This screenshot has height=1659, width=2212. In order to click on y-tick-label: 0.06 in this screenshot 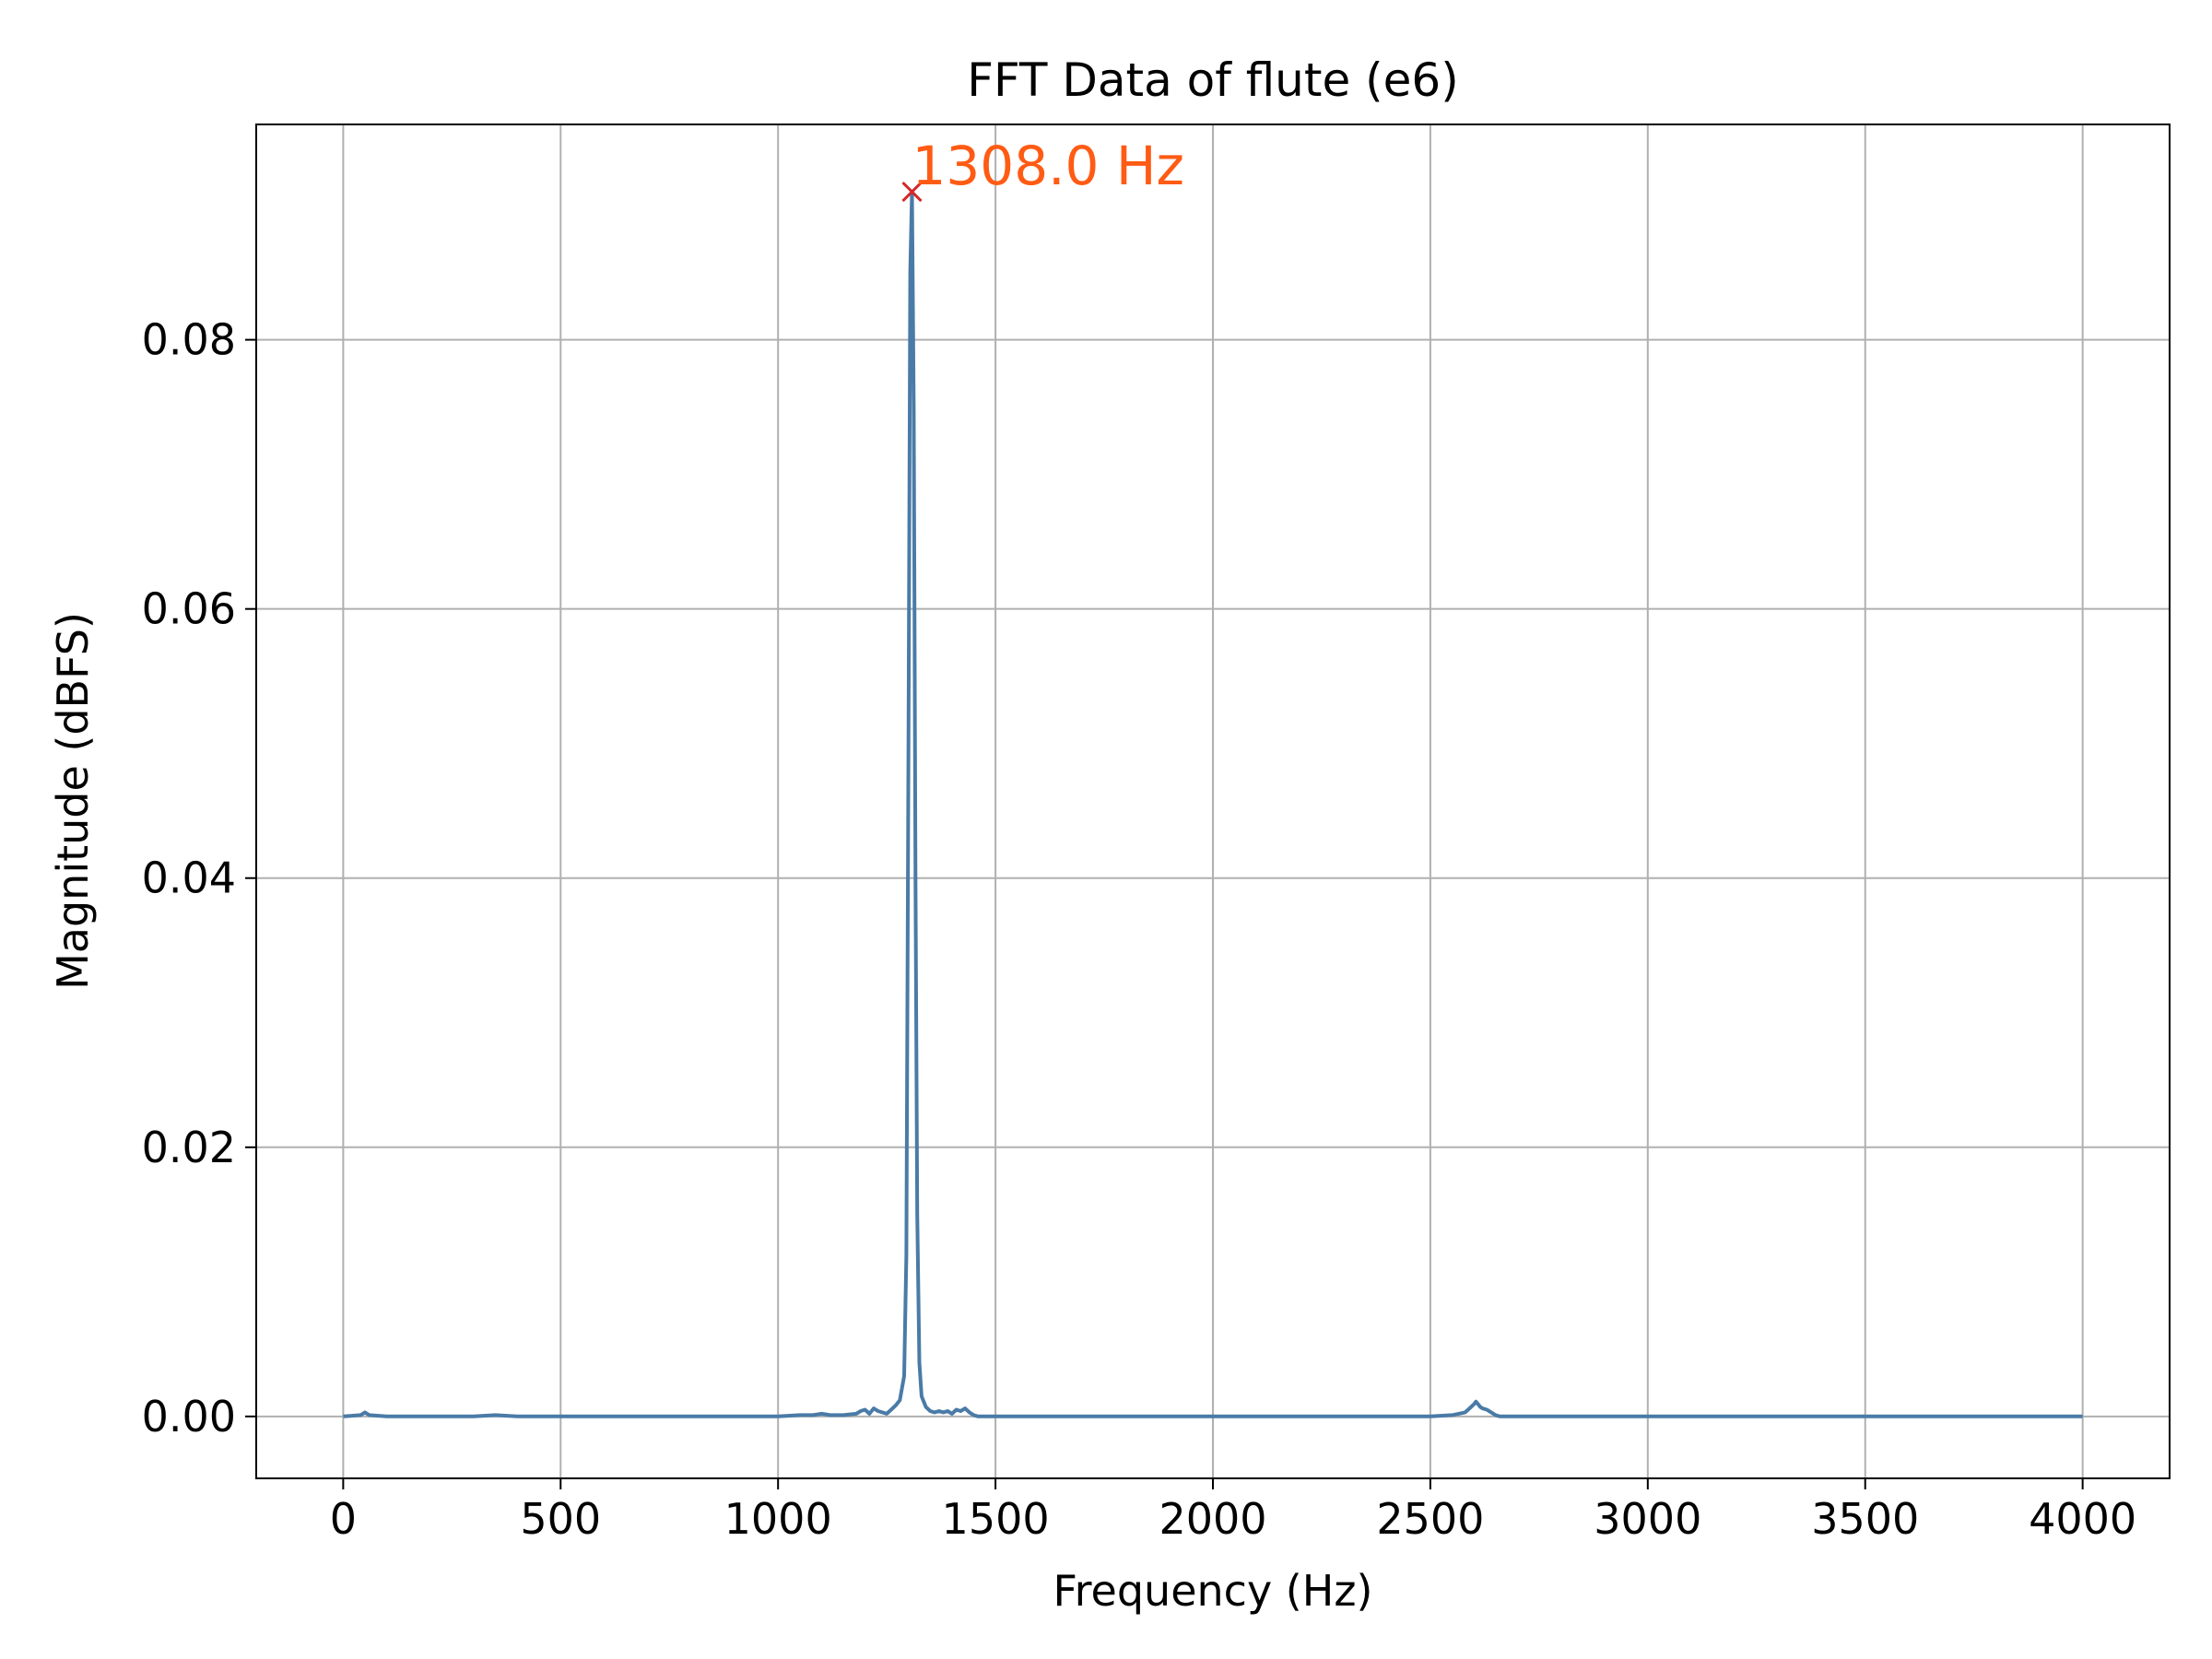, I will do `click(189, 609)`.